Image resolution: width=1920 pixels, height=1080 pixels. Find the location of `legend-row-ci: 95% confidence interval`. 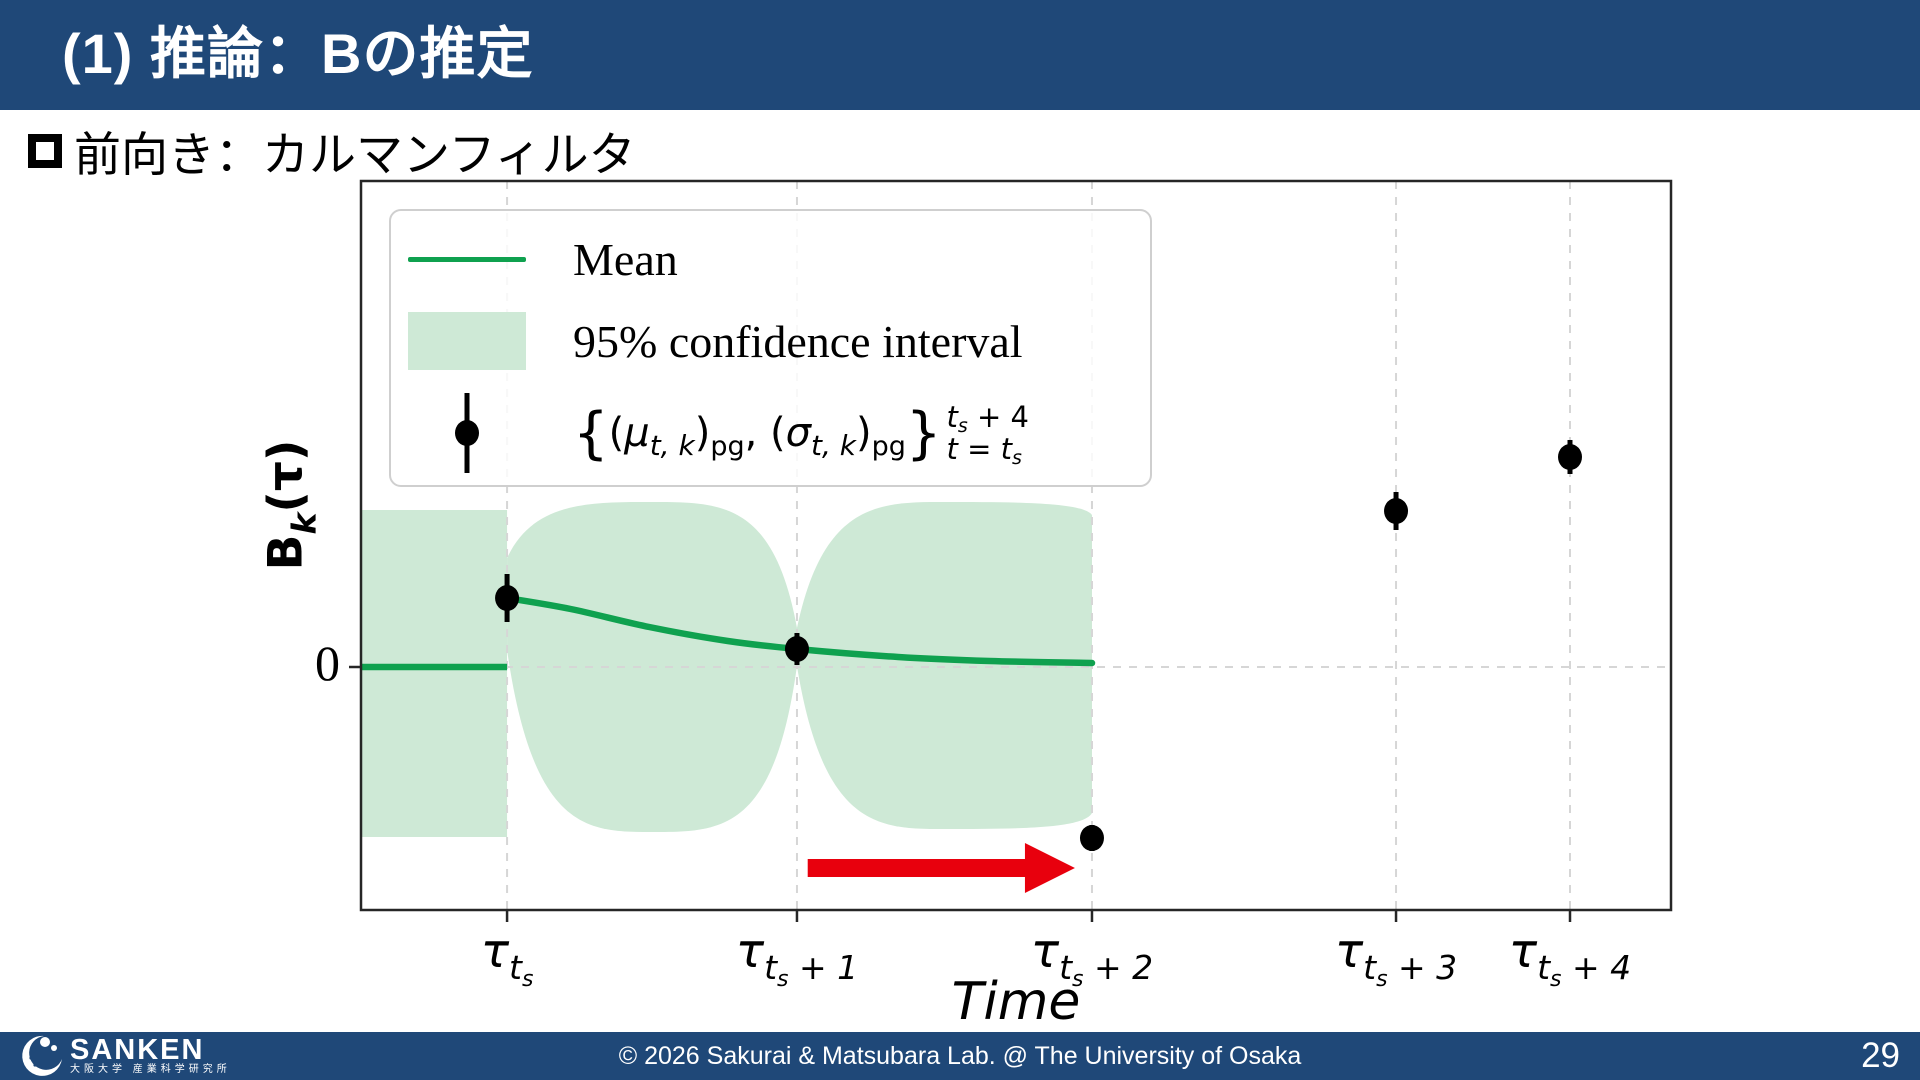

legend-row-ci: 95% confidence interval is located at coordinates (770, 341).